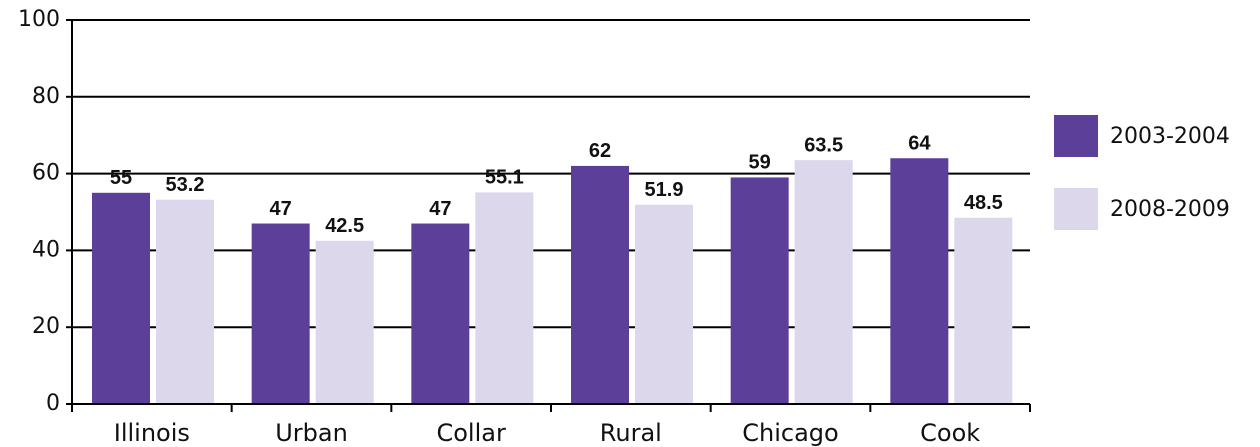 The height and width of the screenshot is (447, 1260). What do you see at coordinates (504, 178) in the screenshot?
I see `value-label: 55.1` at bounding box center [504, 178].